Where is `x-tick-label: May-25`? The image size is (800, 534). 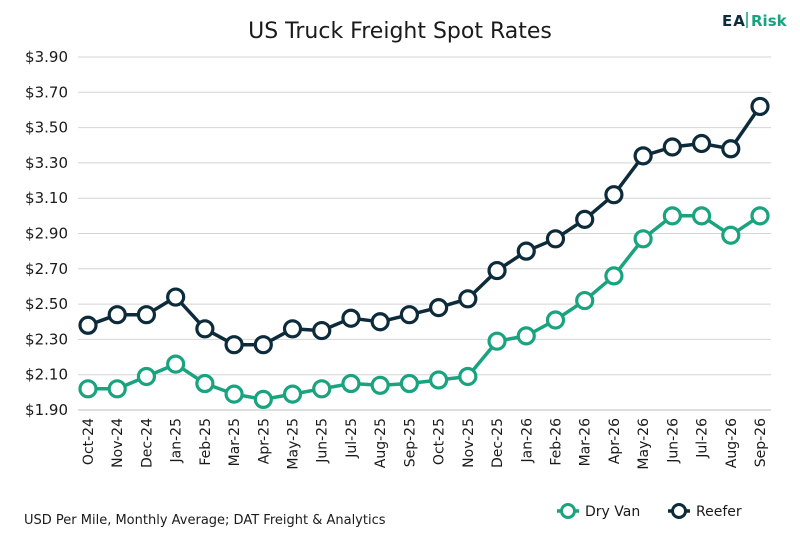 x-tick-label: May-25 is located at coordinates (294, 444).